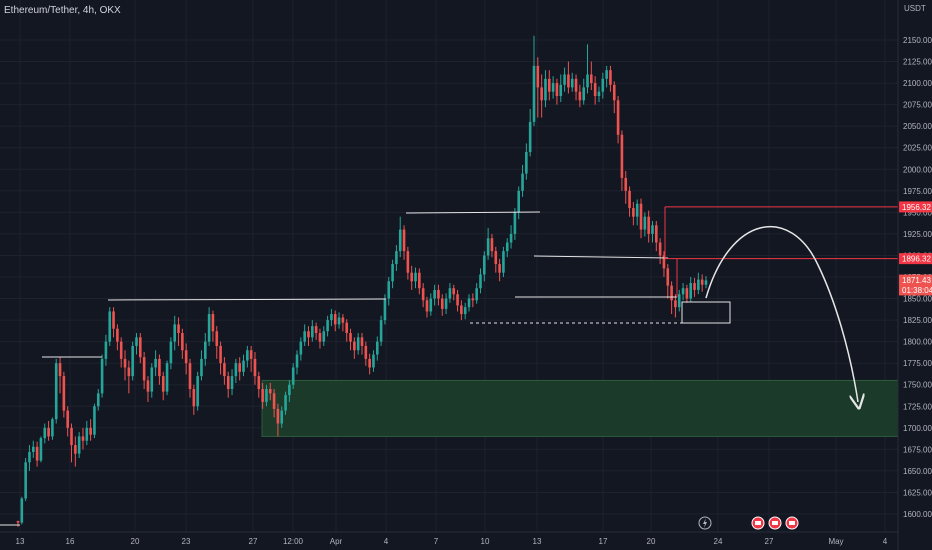 The height and width of the screenshot is (550, 932). What do you see at coordinates (917, 191) in the screenshot?
I see `y-tick-label: 1975.00` at bounding box center [917, 191].